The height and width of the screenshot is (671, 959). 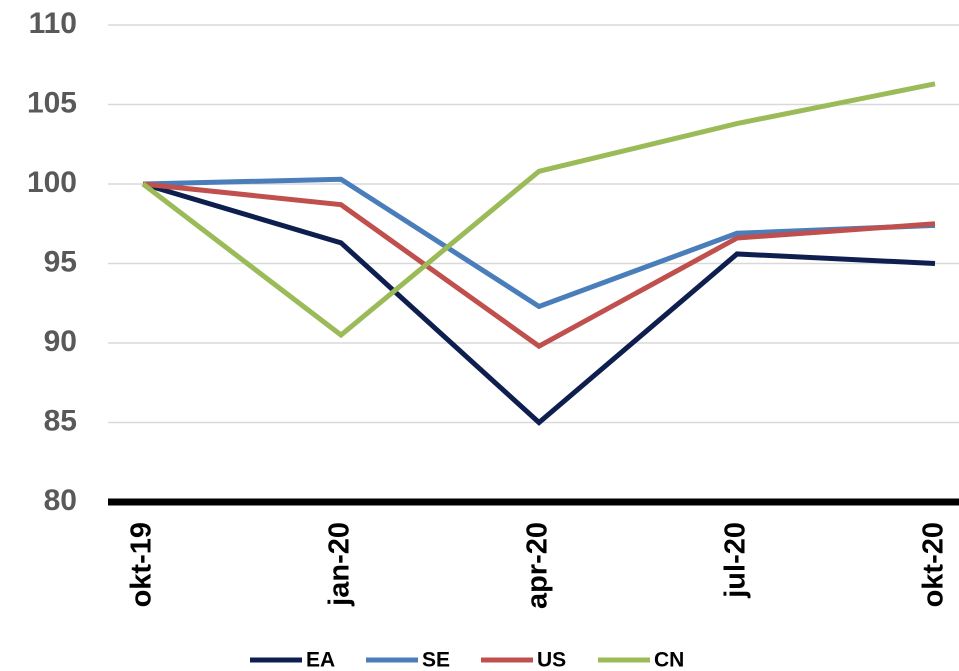 I want to click on x-tick-label: okt-19, so click(x=142, y=564).